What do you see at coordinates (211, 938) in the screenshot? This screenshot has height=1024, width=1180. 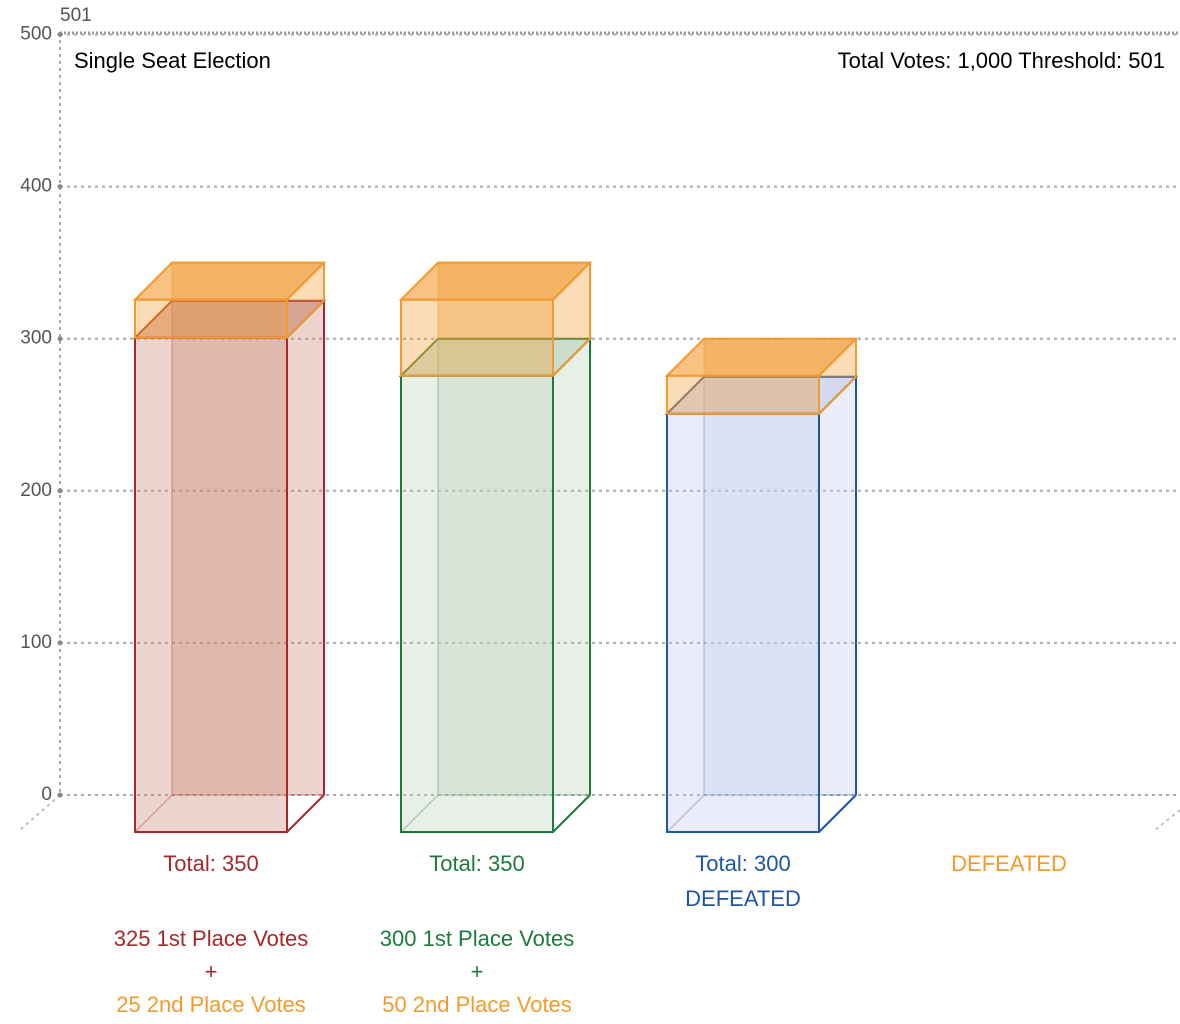 I see `breakdown-label: 325 1st Place Votes` at bounding box center [211, 938].